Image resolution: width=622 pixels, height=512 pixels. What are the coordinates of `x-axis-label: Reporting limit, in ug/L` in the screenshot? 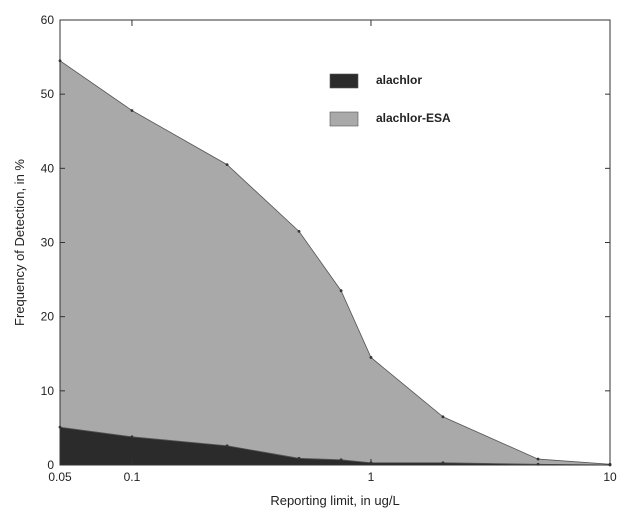 It's located at (334, 500).